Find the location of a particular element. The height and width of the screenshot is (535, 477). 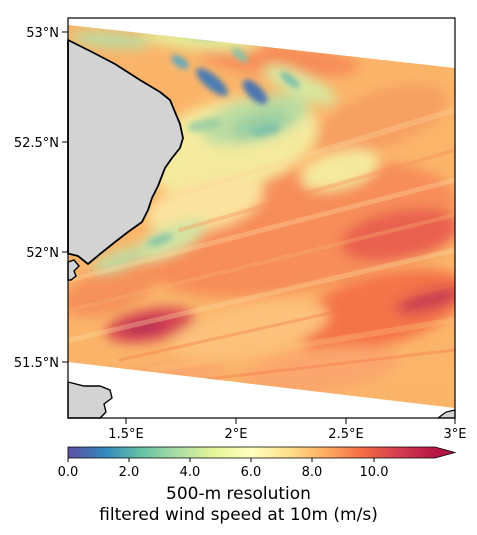

colorbar-outline is located at coordinates (262, 452).